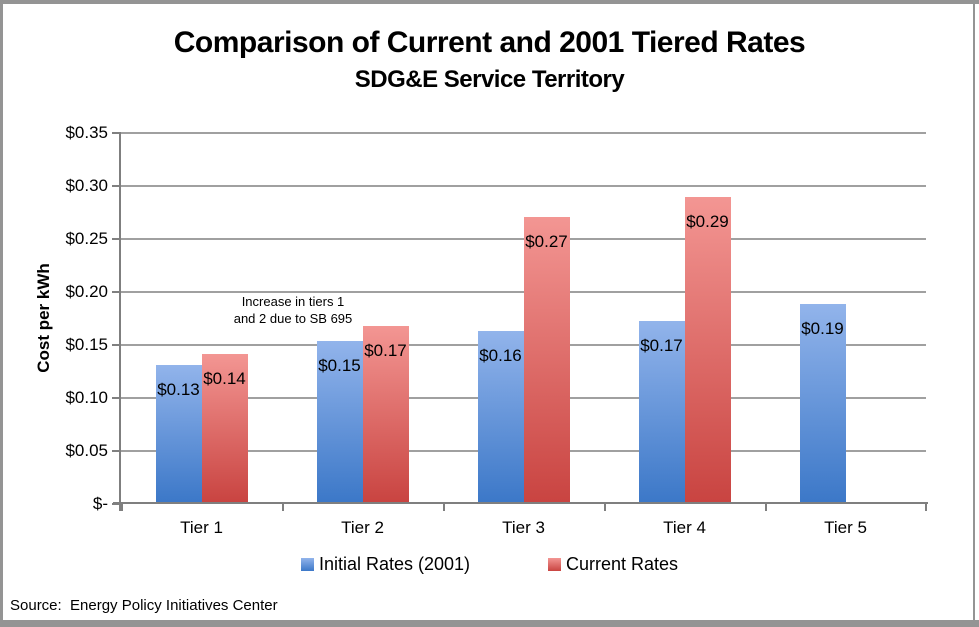 This screenshot has height=627, width=979. Describe the element at coordinates (293, 310) in the screenshot. I see `chart-annotation: Increase in tiers 1 and 2 due to SB 695` at that location.